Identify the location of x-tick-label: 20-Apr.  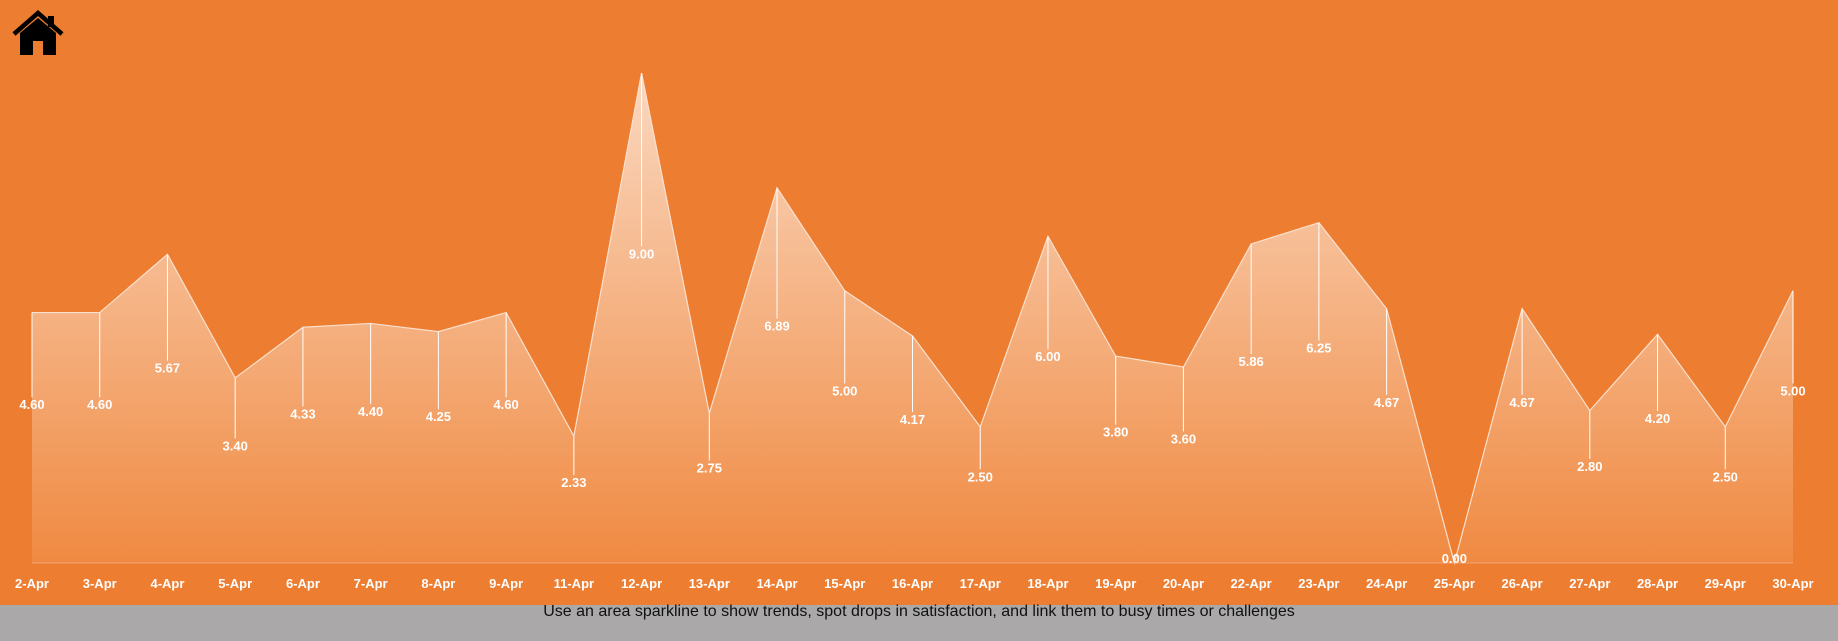
(1183, 583).